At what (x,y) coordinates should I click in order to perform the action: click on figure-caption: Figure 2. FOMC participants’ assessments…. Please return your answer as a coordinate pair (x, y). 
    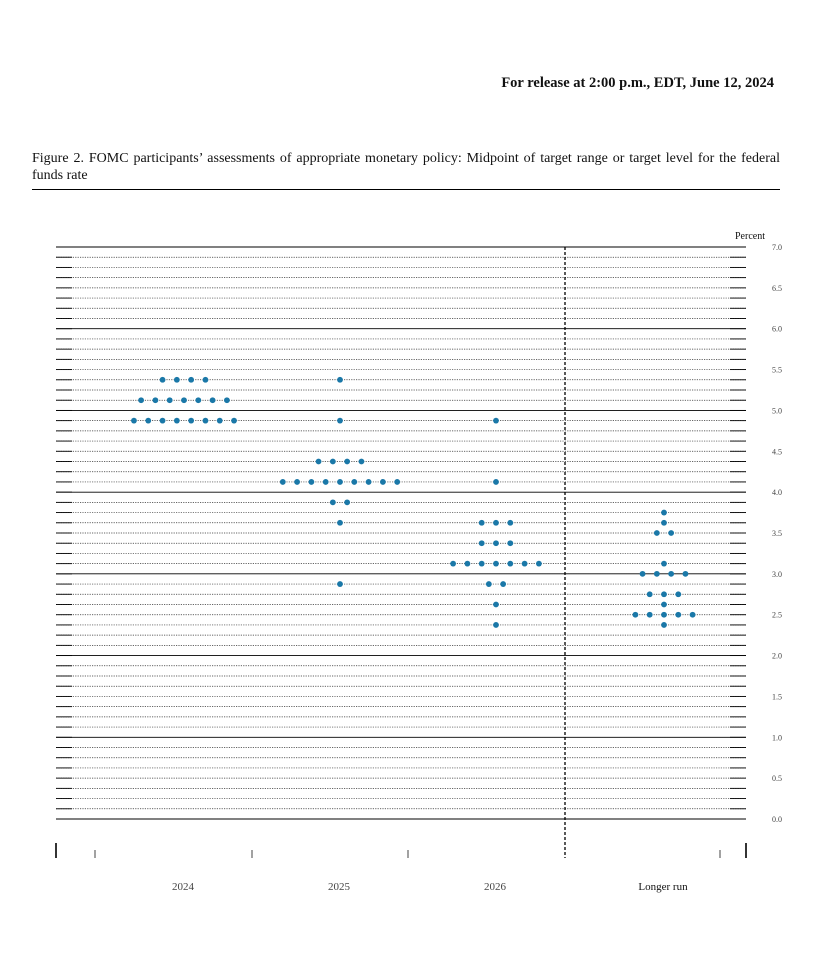
    Looking at the image, I should click on (406, 167).